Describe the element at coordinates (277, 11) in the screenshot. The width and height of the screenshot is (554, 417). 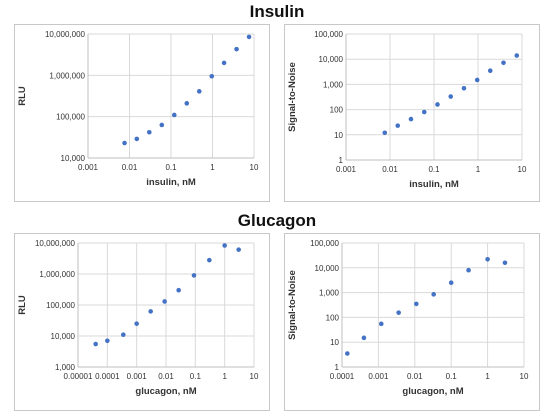
I see `insulin-section-title: Insulin` at that location.